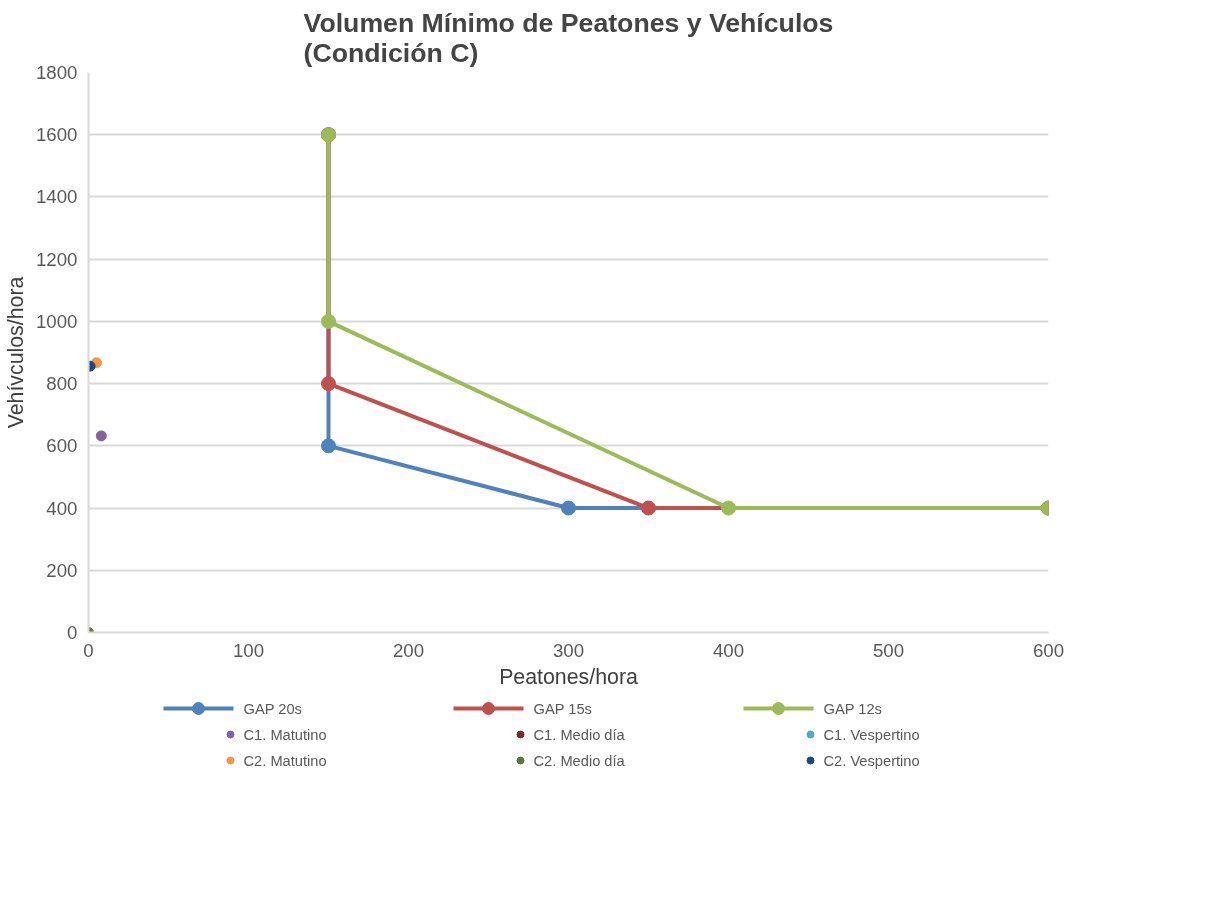 Image resolution: width=1216 pixels, height=909 pixels. What do you see at coordinates (888, 650) in the screenshot?
I see `x-tick-label: 500` at bounding box center [888, 650].